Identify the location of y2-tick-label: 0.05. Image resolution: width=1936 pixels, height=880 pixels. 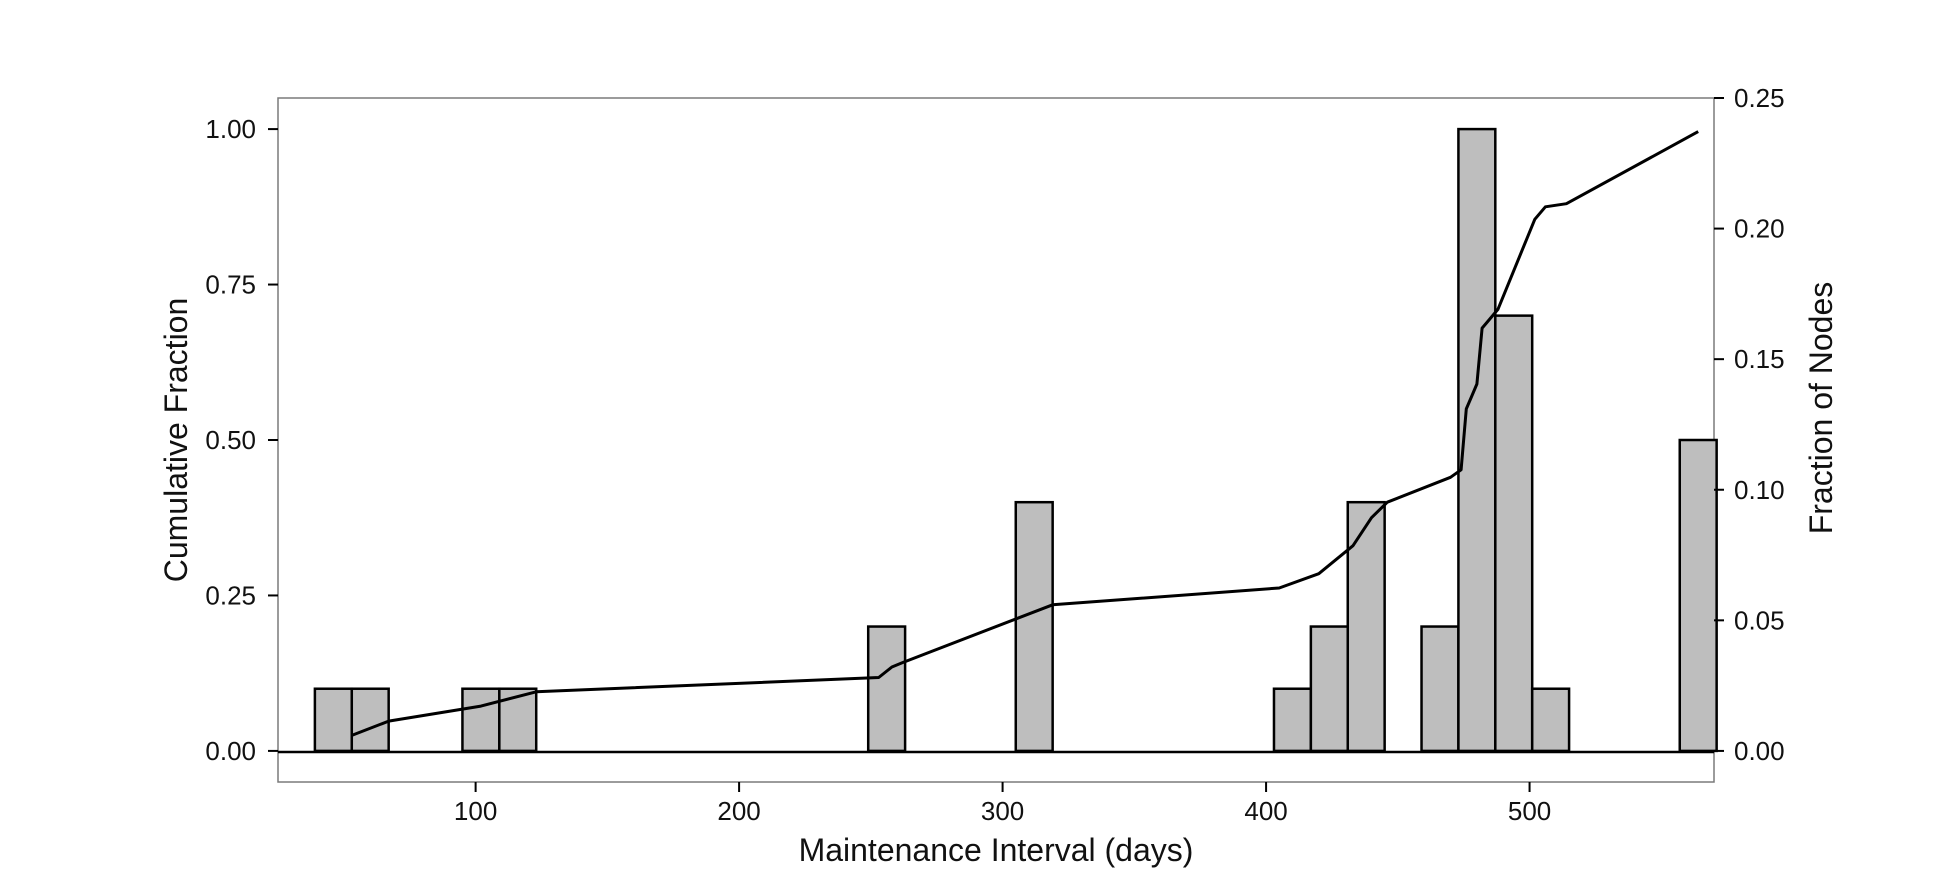
(1759, 620).